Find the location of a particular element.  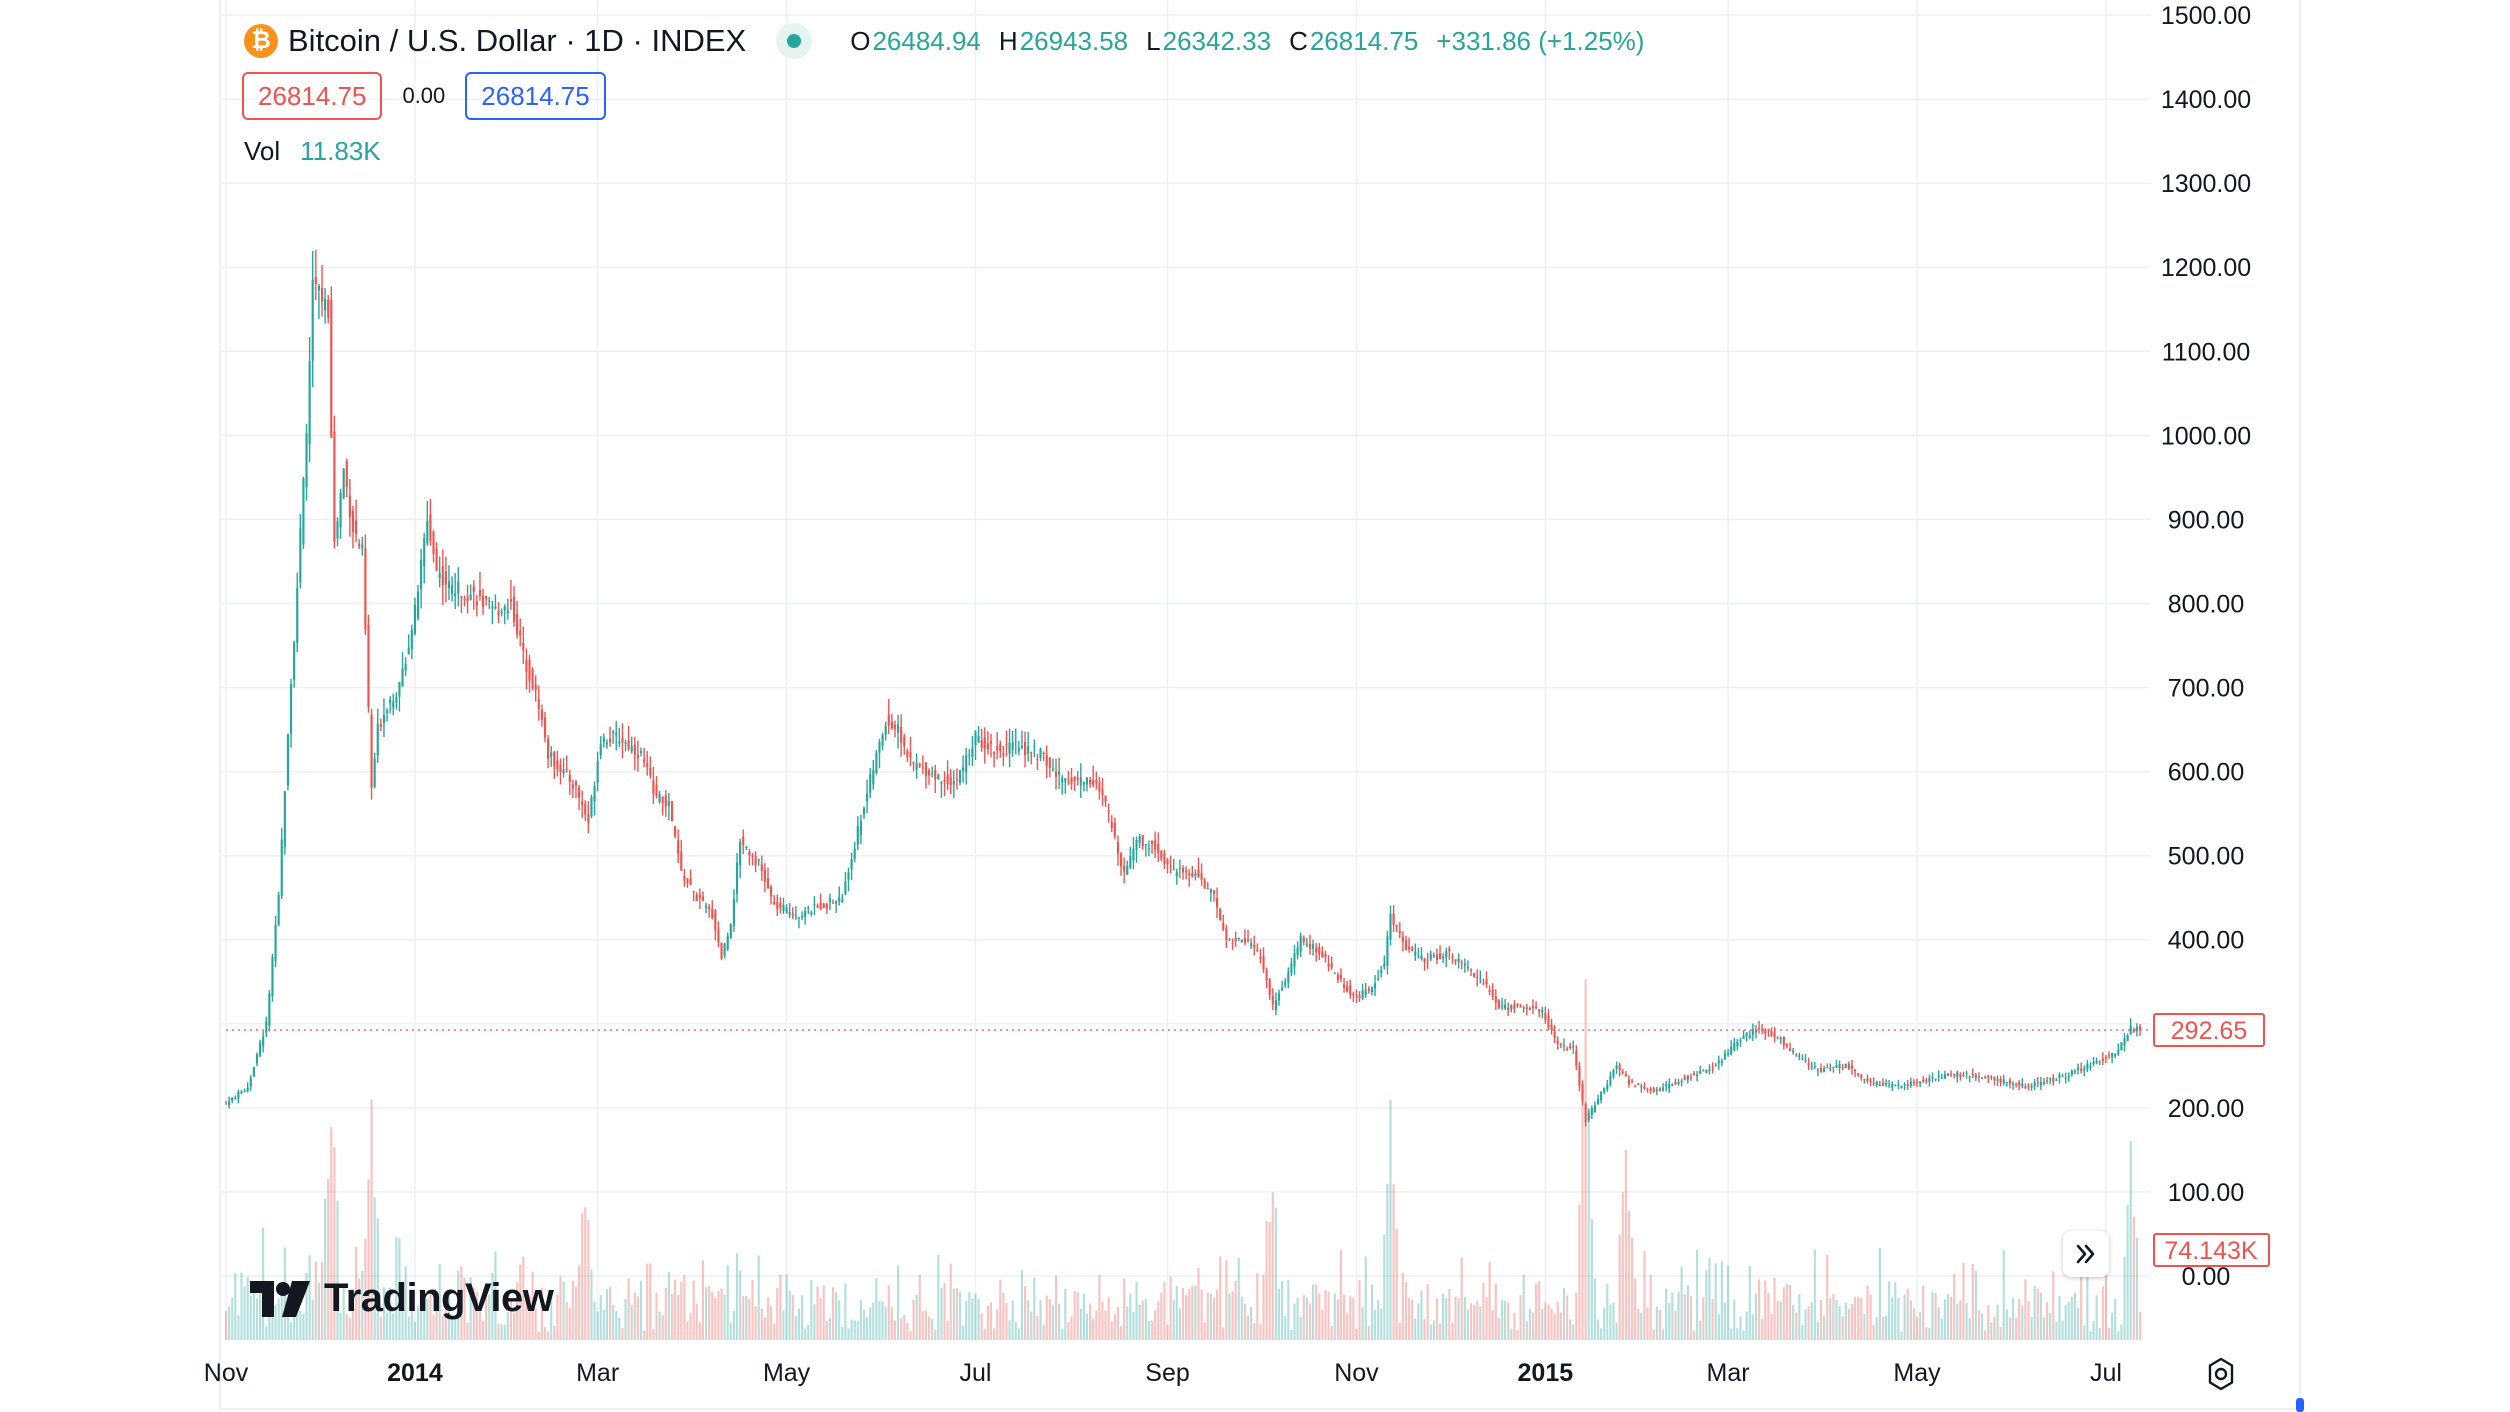

scroll-to-realtime-button is located at coordinates (2086, 1254).